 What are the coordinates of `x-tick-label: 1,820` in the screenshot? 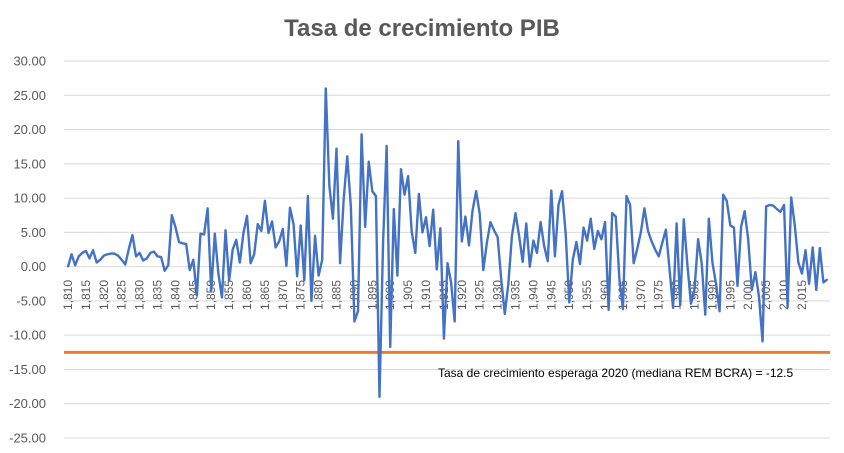 It's located at (104, 295).